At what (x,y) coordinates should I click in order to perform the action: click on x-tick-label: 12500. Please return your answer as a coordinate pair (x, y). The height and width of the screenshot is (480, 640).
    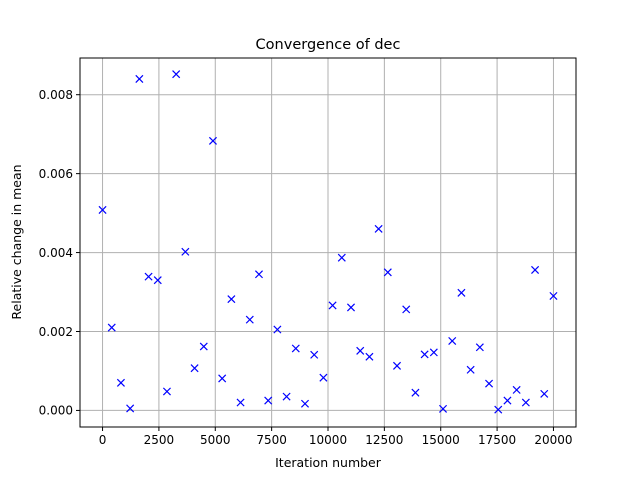
    Looking at the image, I should click on (384, 440).